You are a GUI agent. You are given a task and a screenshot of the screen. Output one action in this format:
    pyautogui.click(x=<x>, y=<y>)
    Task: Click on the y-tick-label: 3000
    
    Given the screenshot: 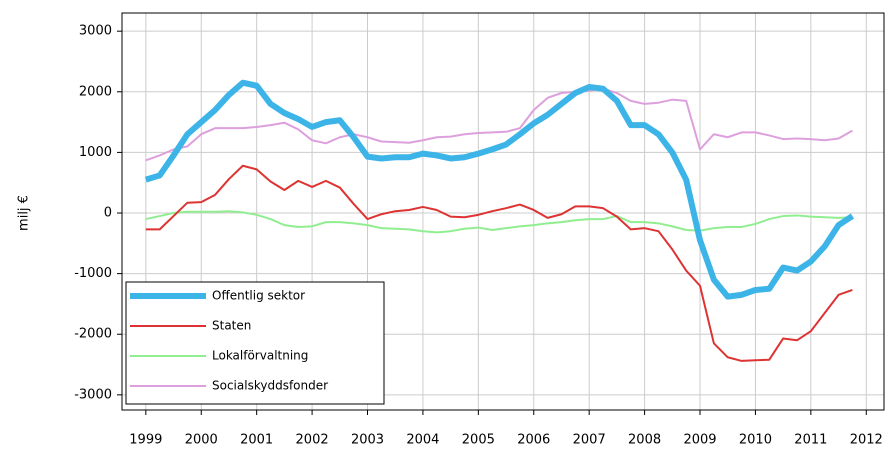 What is the action you would take?
    pyautogui.click(x=95, y=31)
    